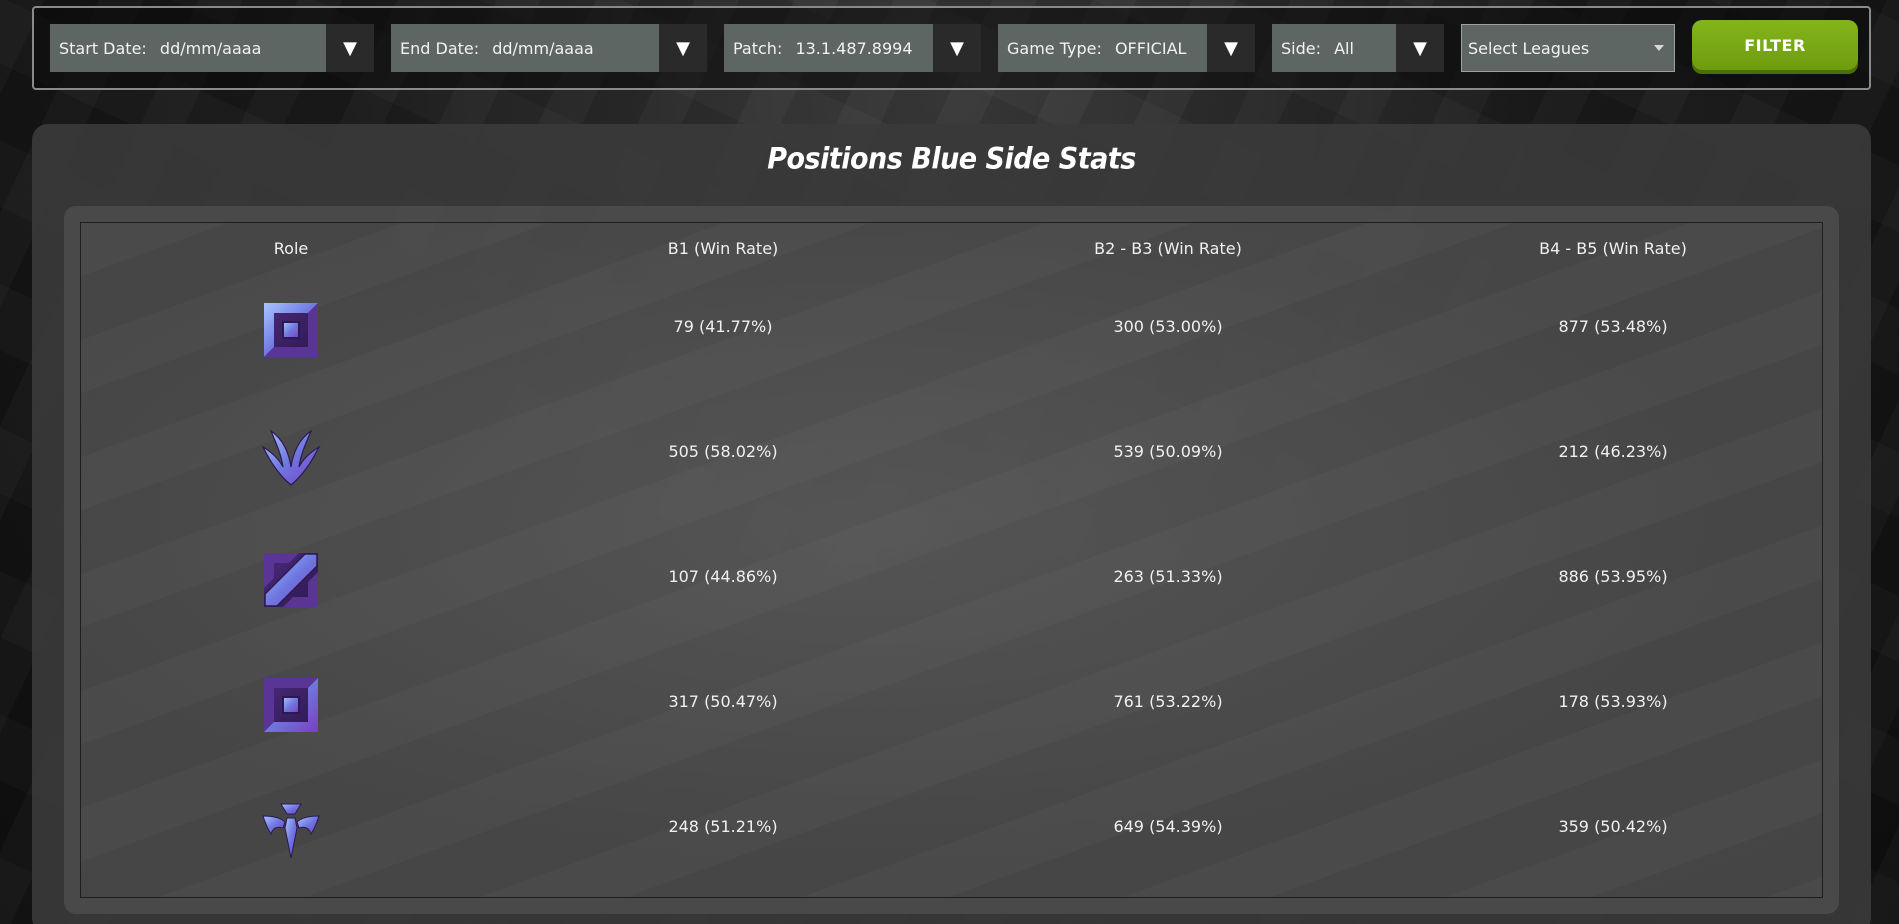 This screenshot has height=924, width=1899. Describe the element at coordinates (1659, 48) in the screenshot. I see `leagues-caret-icon` at that location.